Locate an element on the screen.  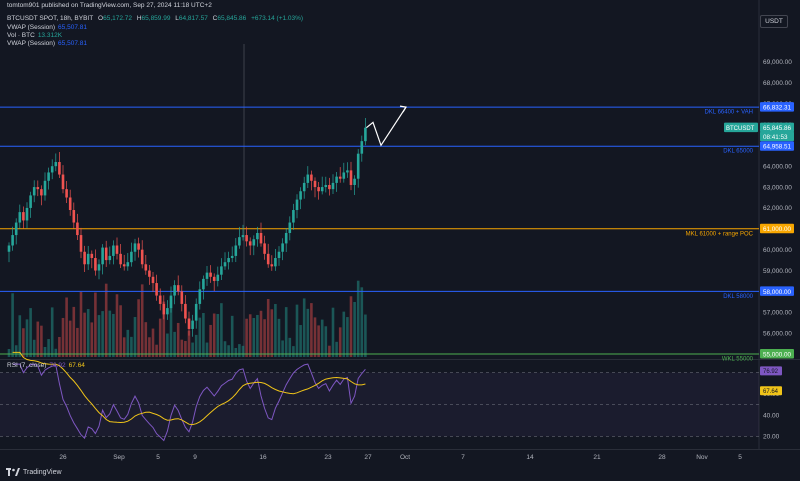
indicator-vwap-2: VWAP (Session) 65,507.81 is located at coordinates (48, 44).